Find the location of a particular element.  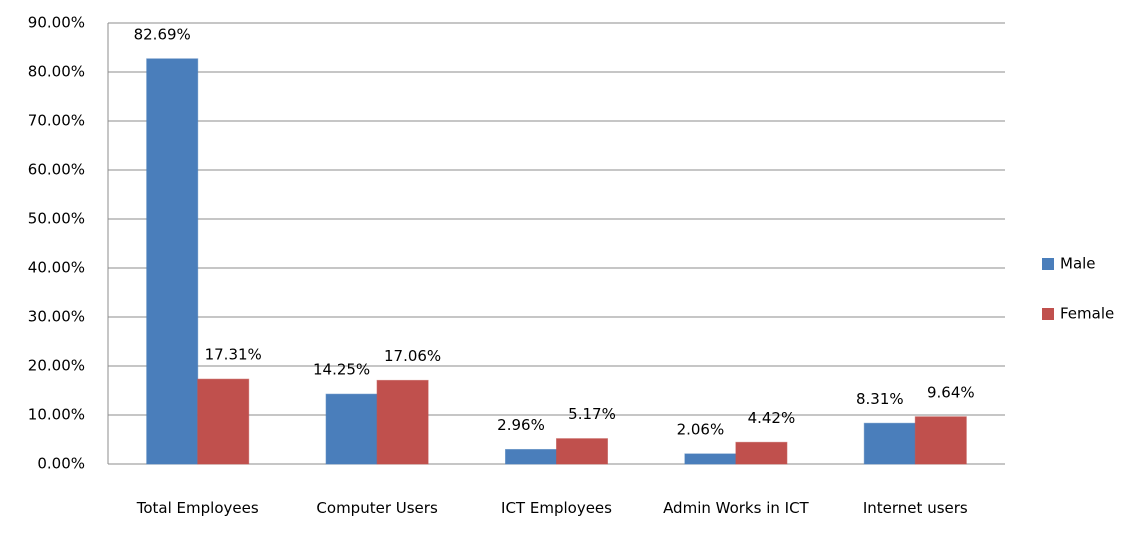

data-label: 17.31% is located at coordinates (233, 355).